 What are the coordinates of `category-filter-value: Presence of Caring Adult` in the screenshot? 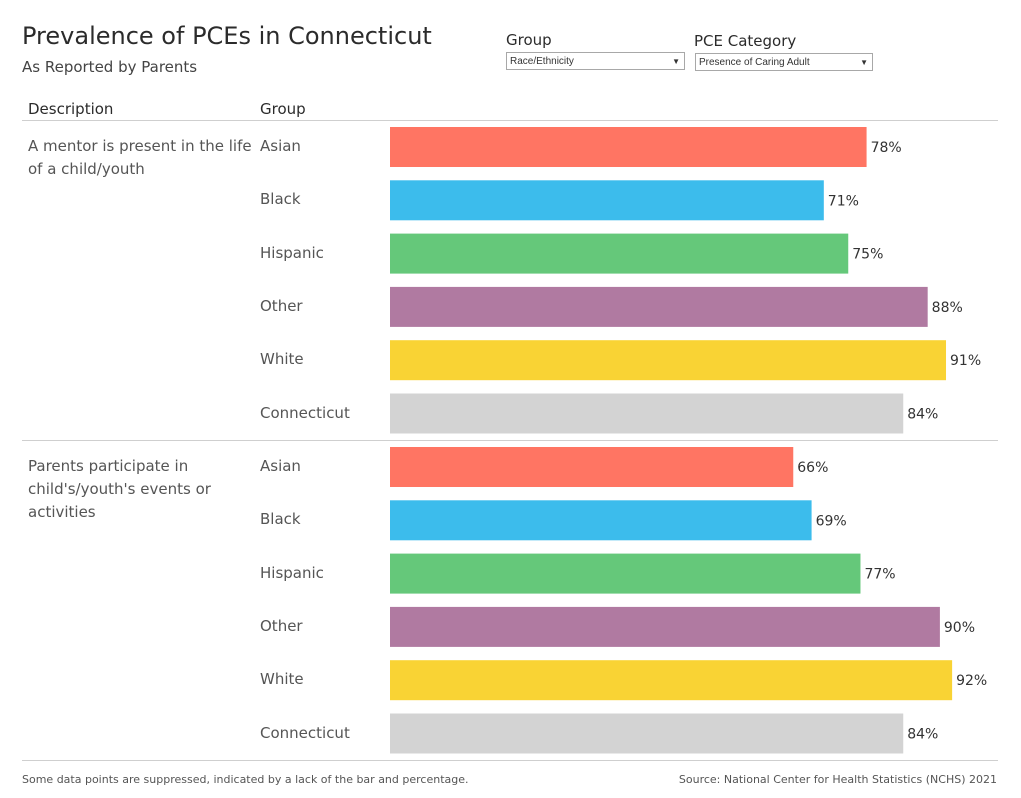 It's located at (754, 62).